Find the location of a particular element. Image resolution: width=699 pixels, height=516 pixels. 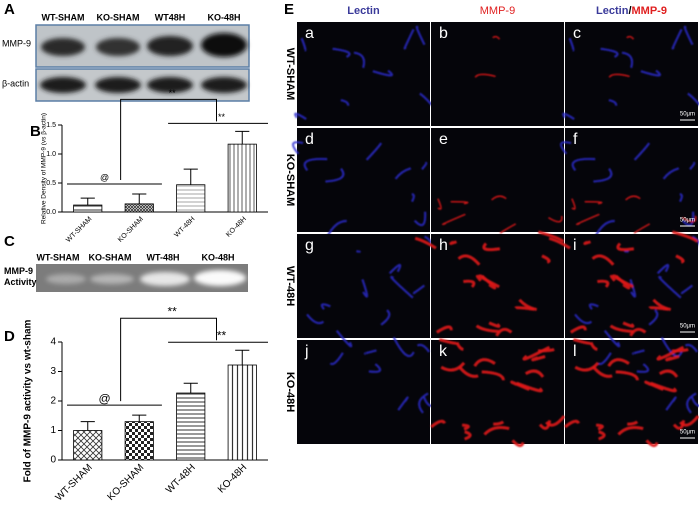

y-tick-label: 2 is located at coordinates (53, 401).